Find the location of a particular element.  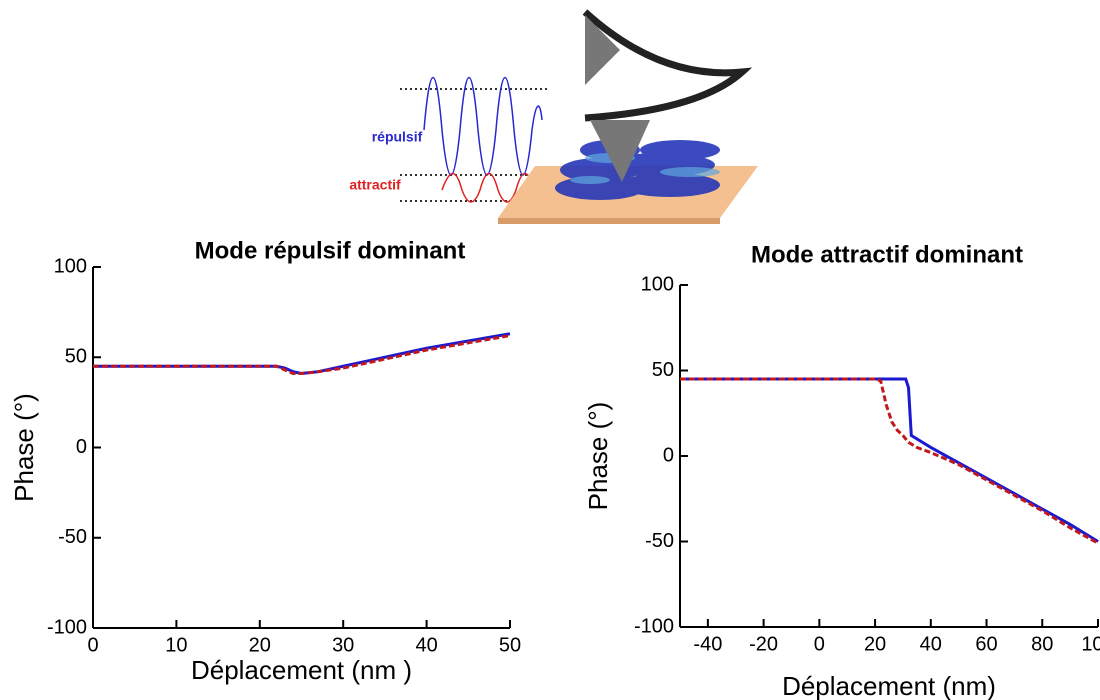

x-tick-label: 50 is located at coordinates (510, 645).